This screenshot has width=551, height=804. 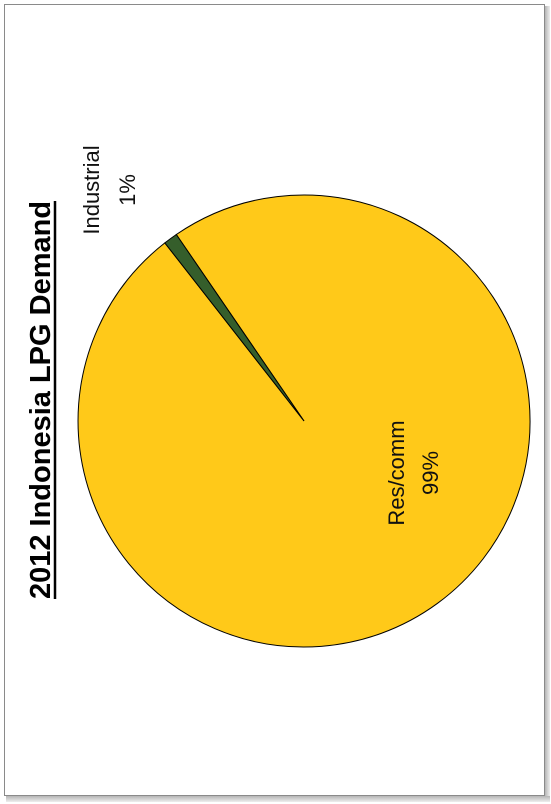 I want to click on slice-value-res-comm: 99%, so click(x=430, y=473).